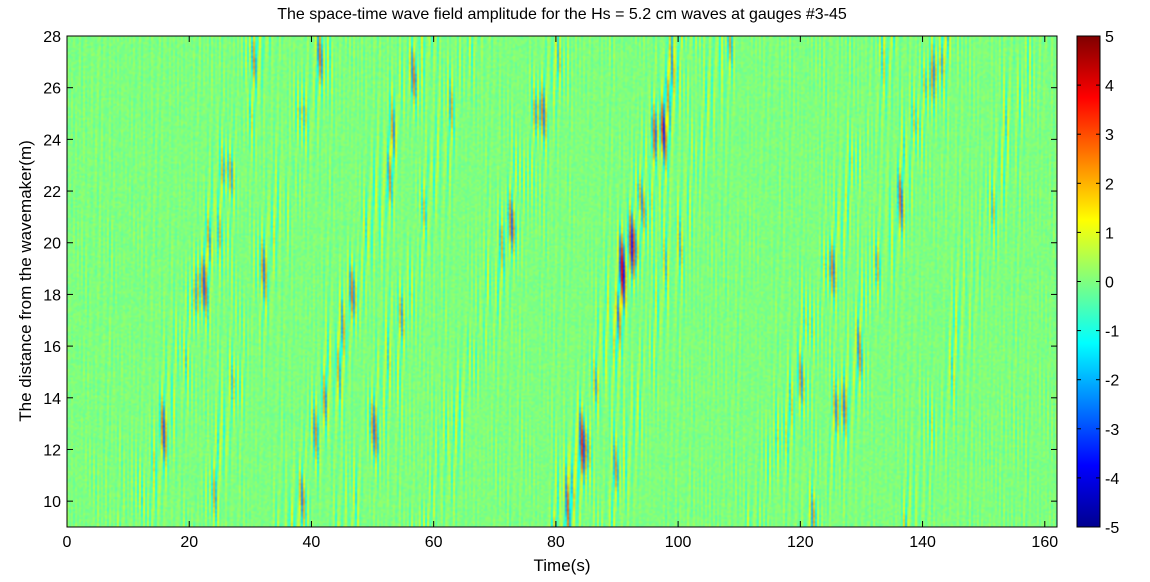 Image resolution: width=1150 pixels, height=582 pixels. I want to click on y-tick-label: 28, so click(52, 37).